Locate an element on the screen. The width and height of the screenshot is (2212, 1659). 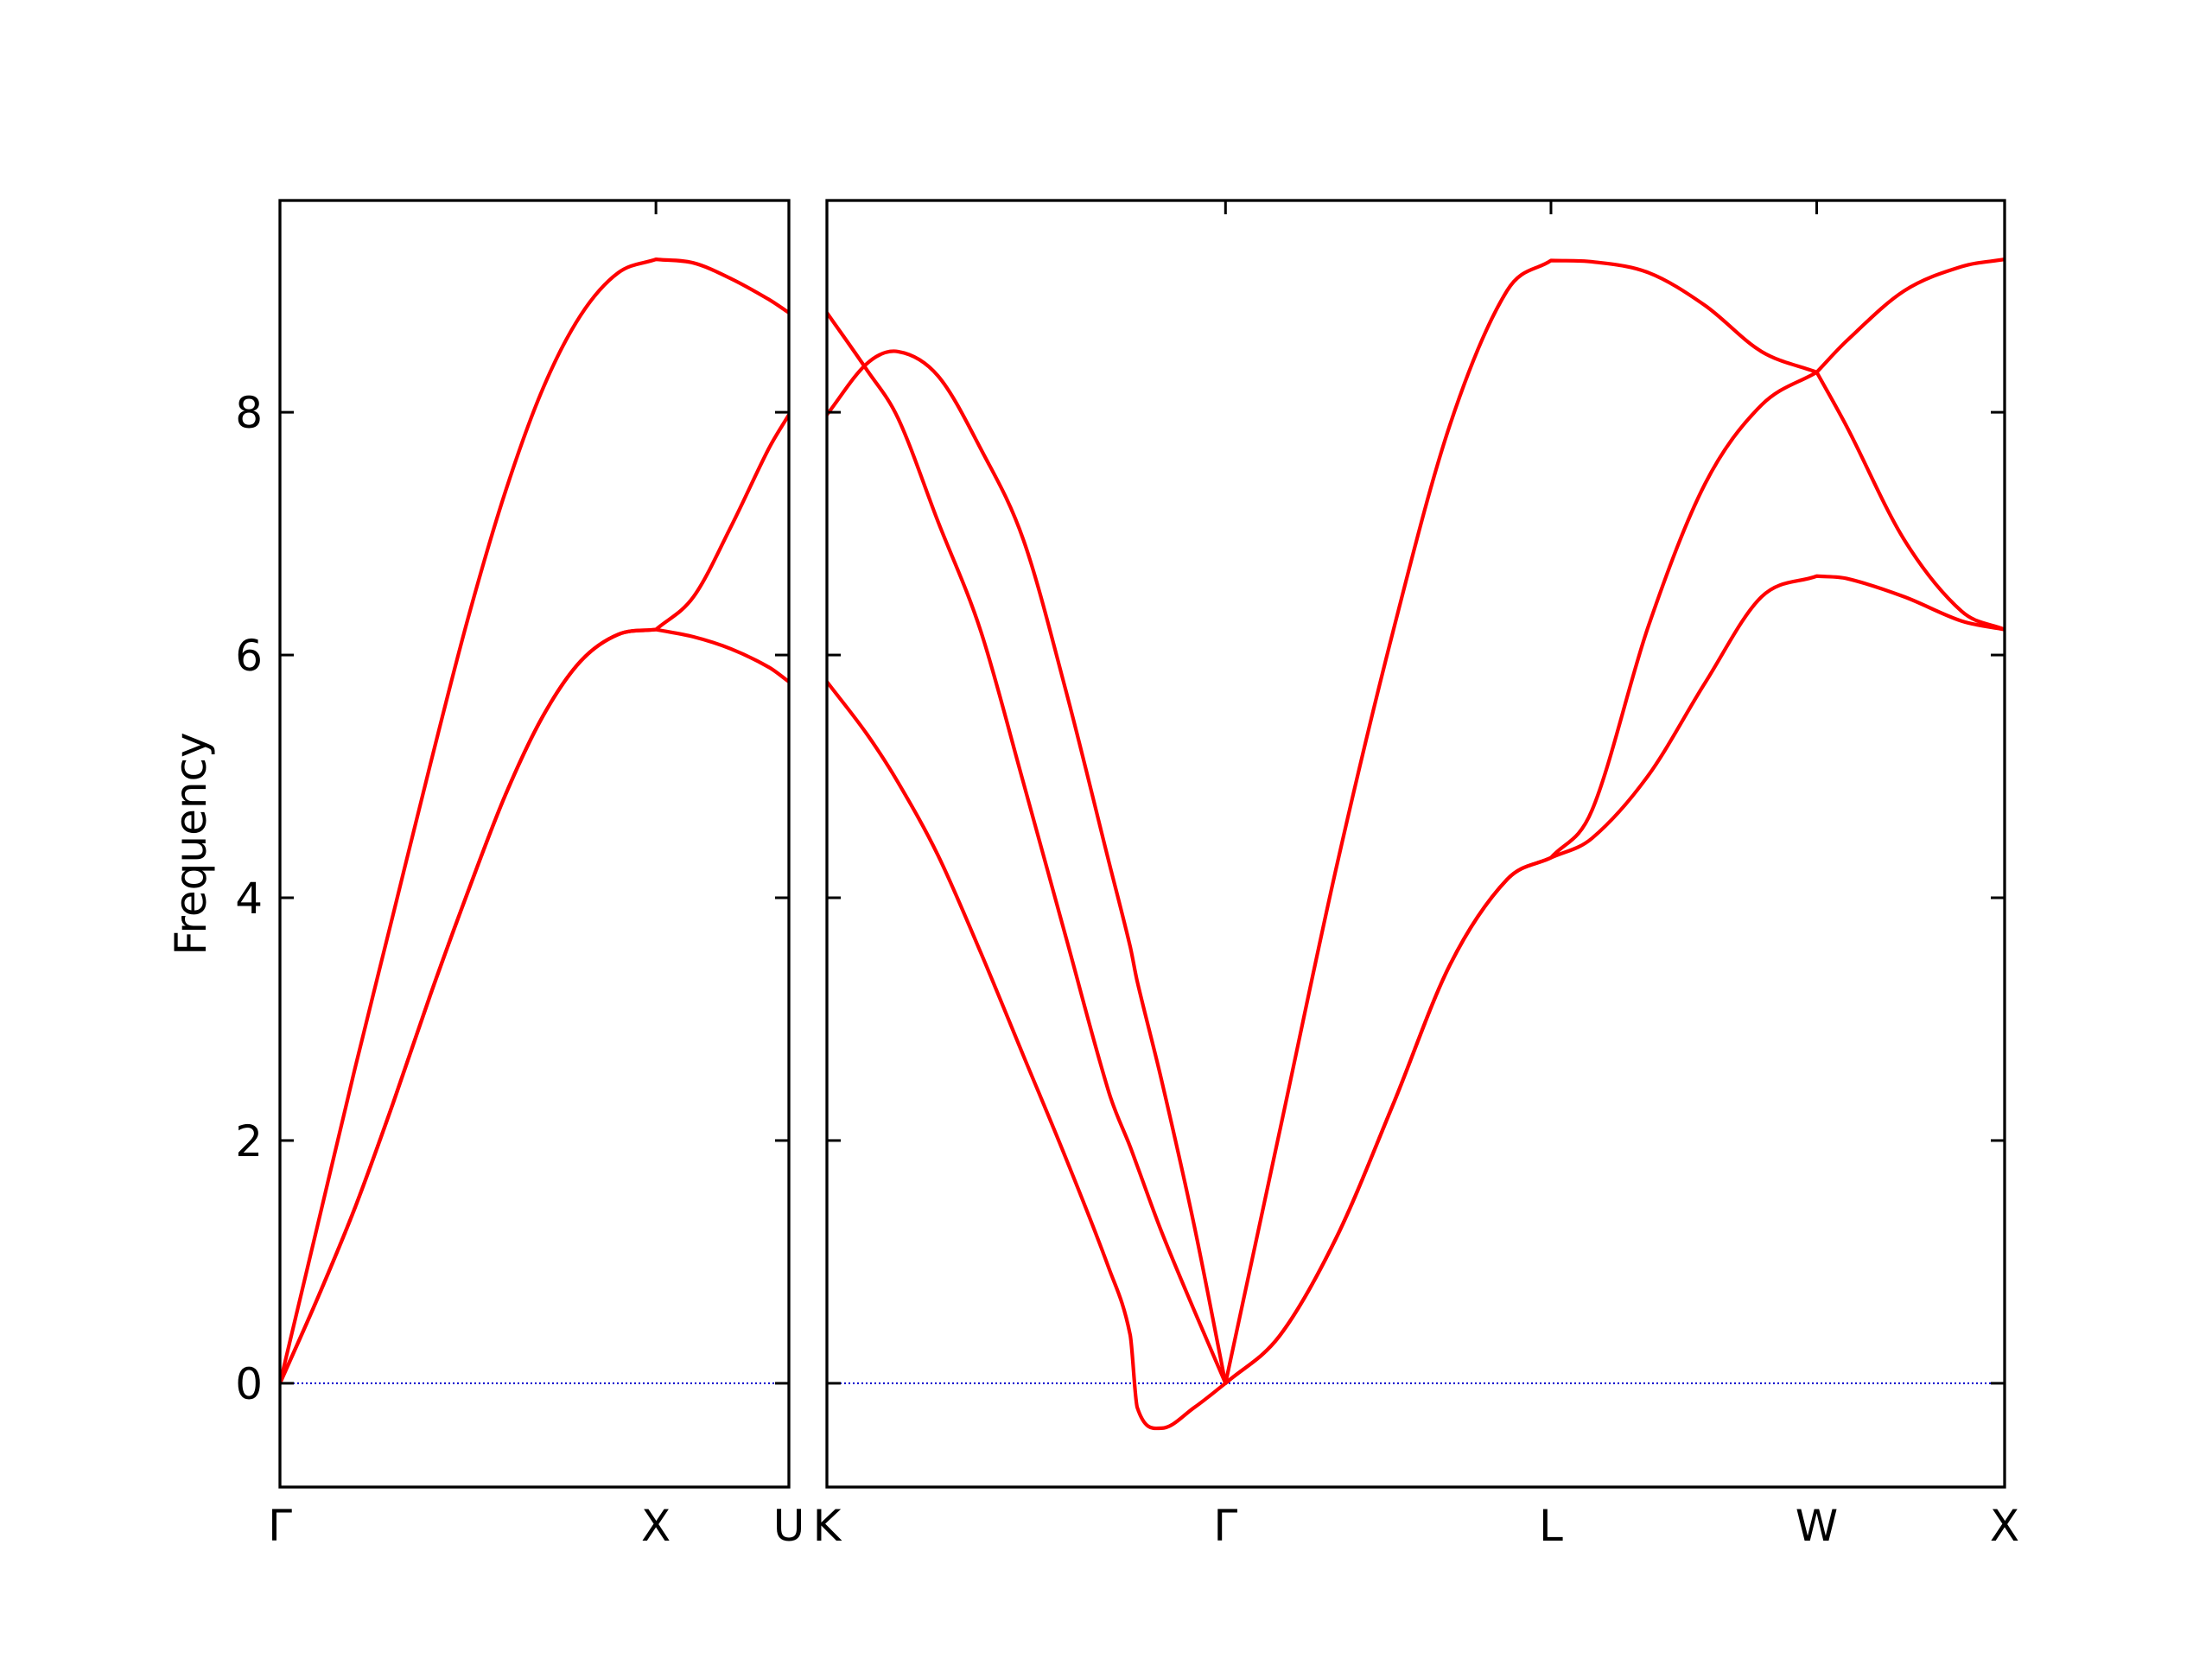
y-tick-label: 4 is located at coordinates (249, 899).